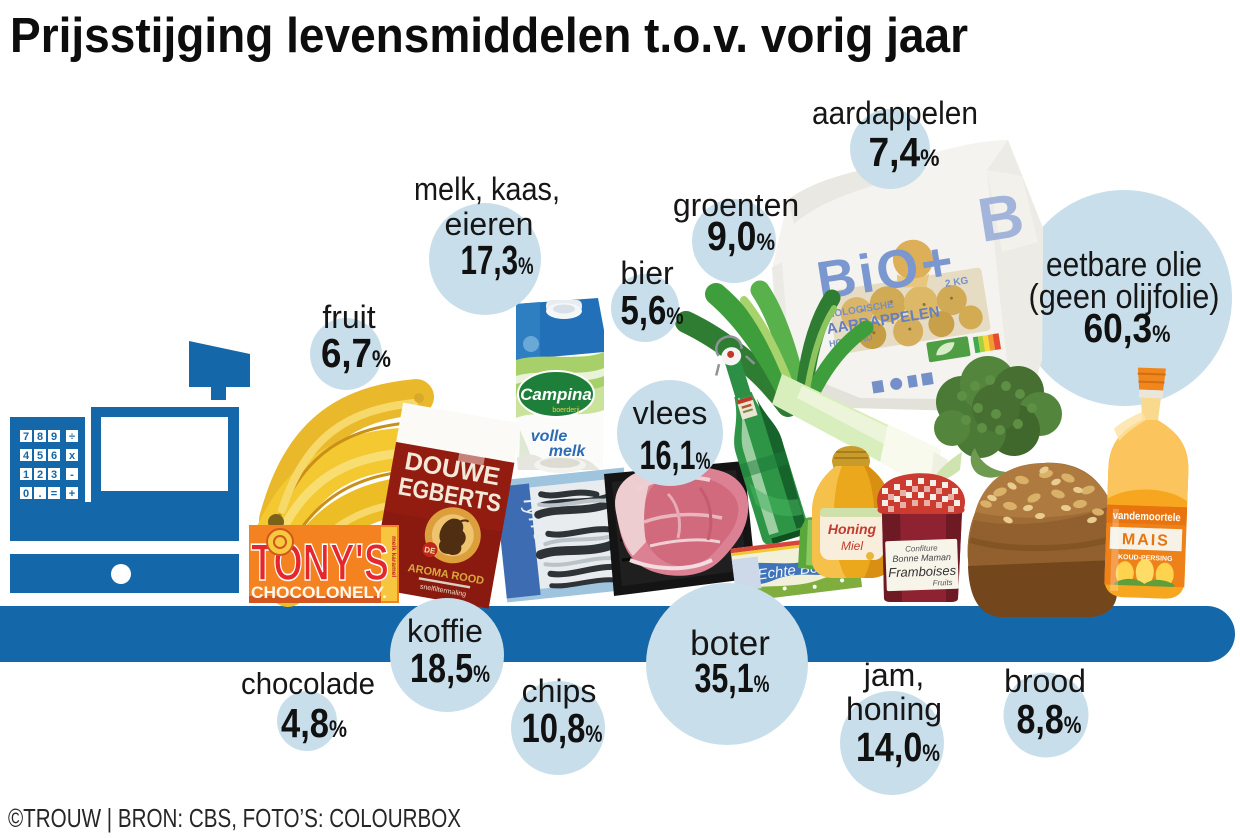 This screenshot has height=838, width=1240. What do you see at coordinates (549, 436) in the screenshot?
I see `svg-text: volle` at bounding box center [549, 436].